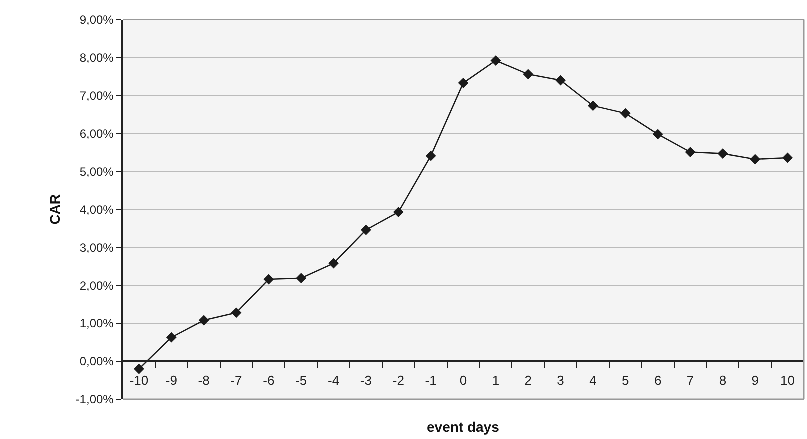 This screenshot has width=807, height=439. Describe the element at coordinates (463, 427) in the screenshot. I see `x-axis-title: event days` at that location.